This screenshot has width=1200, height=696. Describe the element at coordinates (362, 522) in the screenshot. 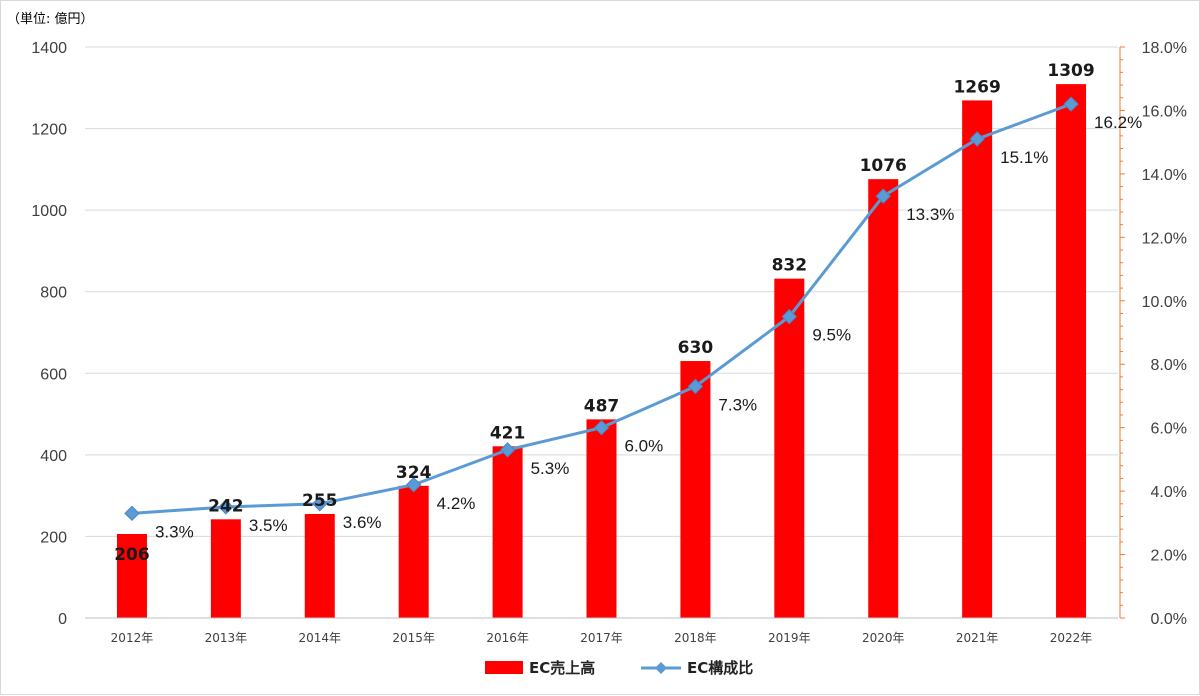

I see `line-value-label: 3.6%` at that location.